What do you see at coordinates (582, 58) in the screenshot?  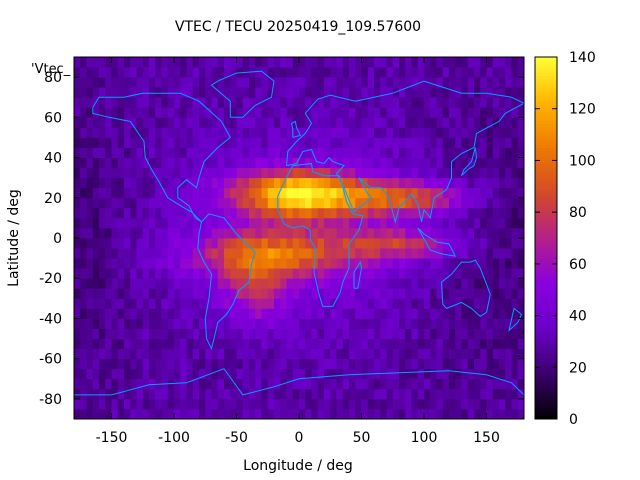 I see `colorbar-tick-label: 140` at bounding box center [582, 58].